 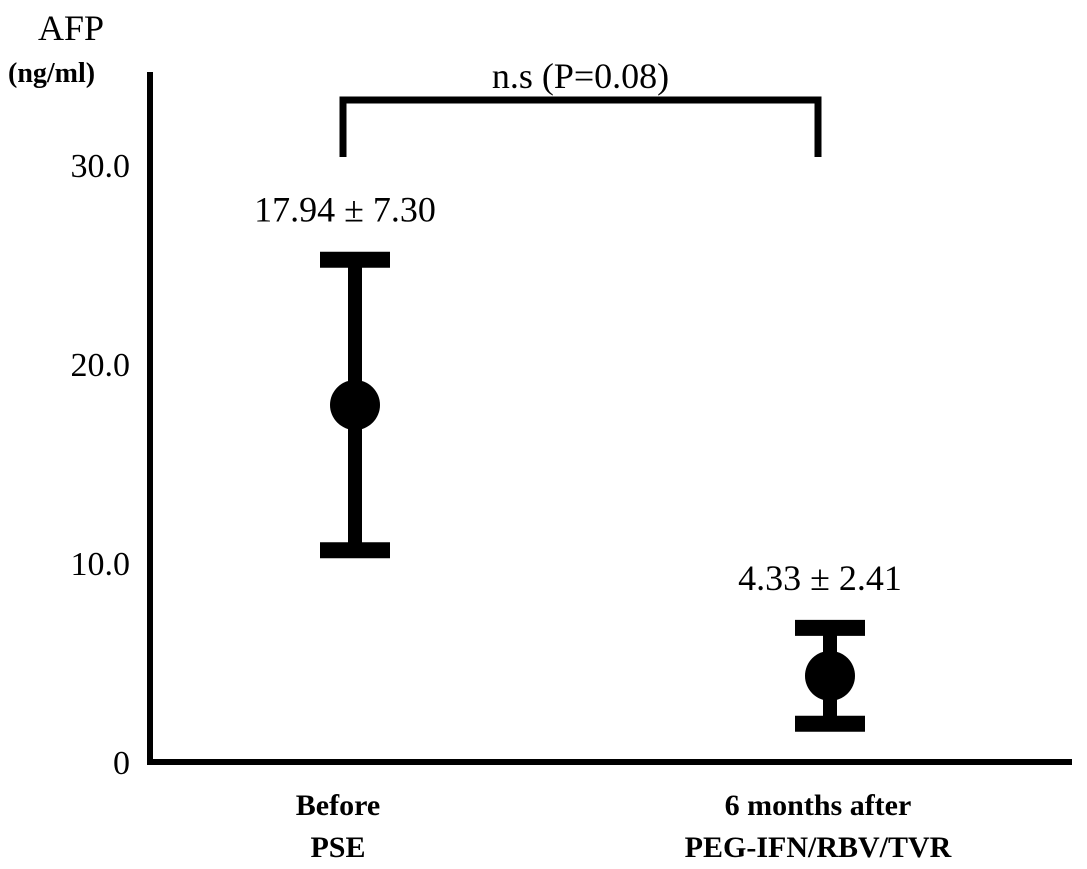 What do you see at coordinates (101, 365) in the screenshot?
I see `y-tick-label: 20.0` at bounding box center [101, 365].